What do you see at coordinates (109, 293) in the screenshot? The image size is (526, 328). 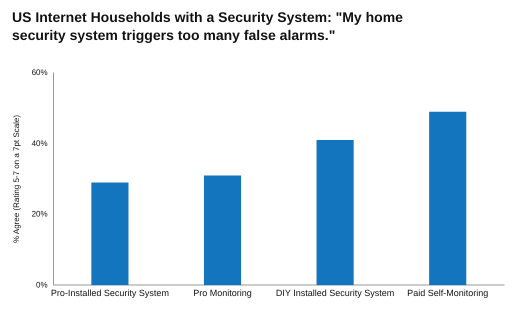 I see `x-tick-label: Pro-Installed Security System` at bounding box center [109, 293].